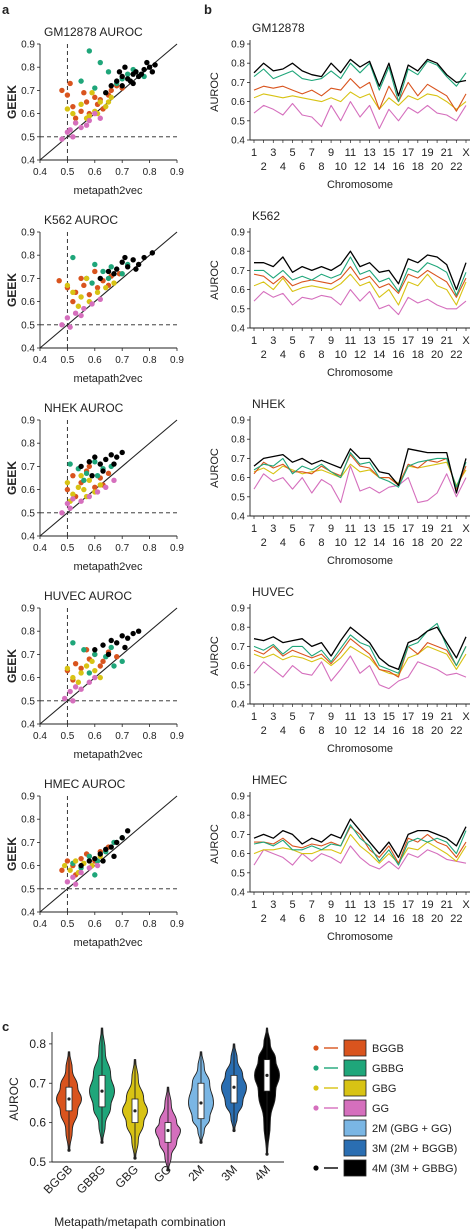 This screenshot has height=1230, width=474. What do you see at coordinates (238, 64) in the screenshot?
I see `y-tick-label: 0.8` at bounding box center [238, 64].